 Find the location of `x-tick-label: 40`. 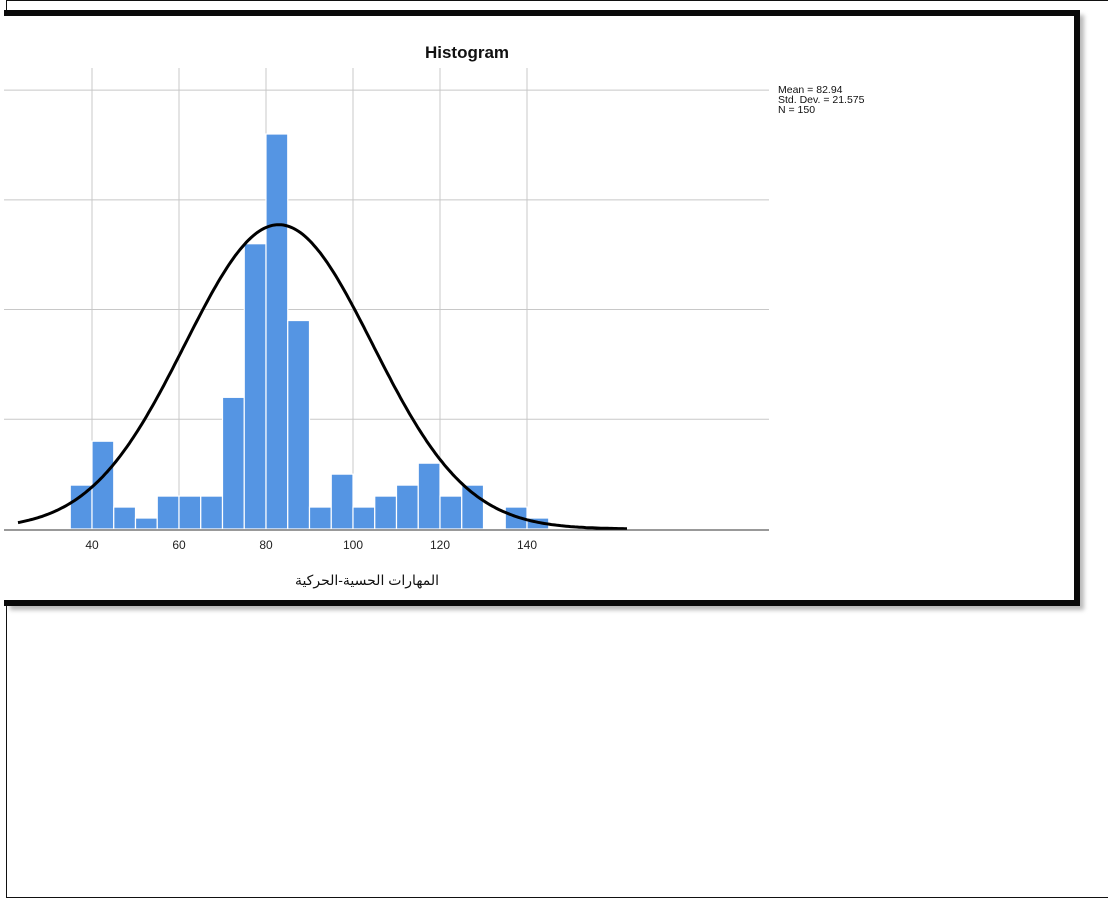

x-tick-label: 40 is located at coordinates (92, 545).